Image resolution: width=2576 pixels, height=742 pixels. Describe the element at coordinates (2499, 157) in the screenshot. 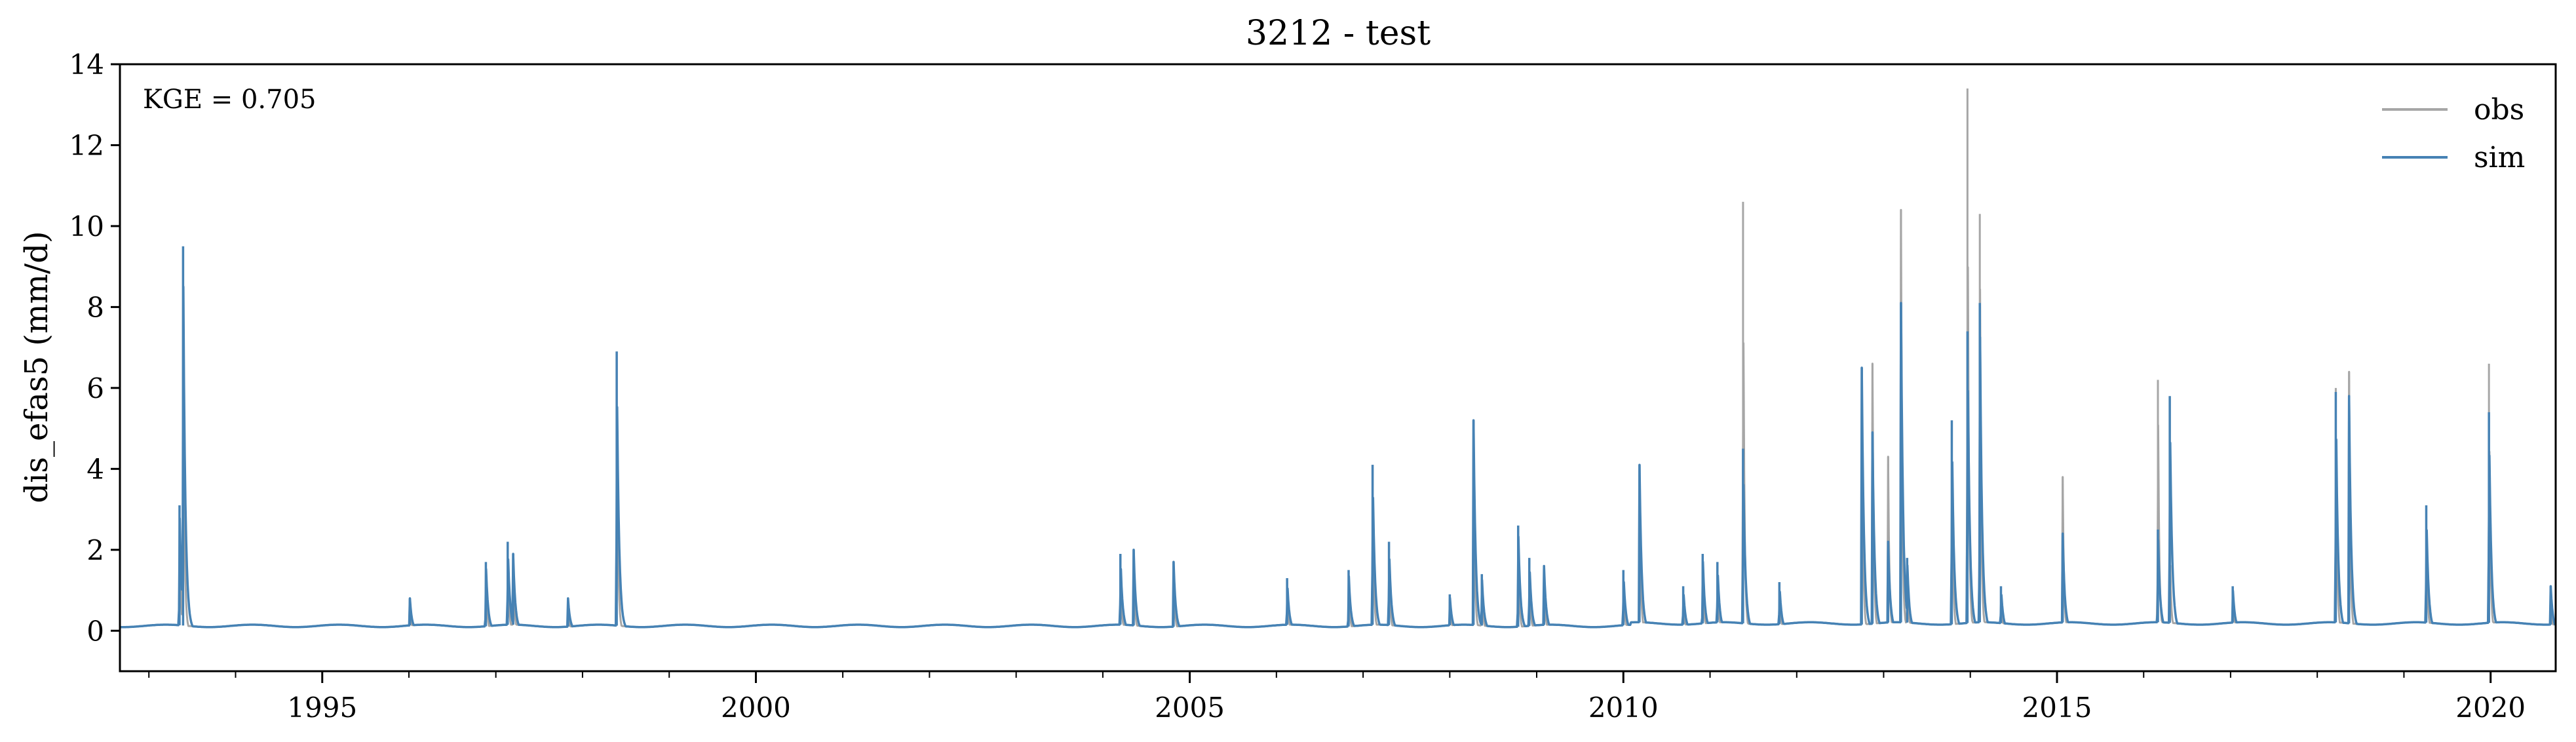

I see `legend-label-sim: sim` at that location.